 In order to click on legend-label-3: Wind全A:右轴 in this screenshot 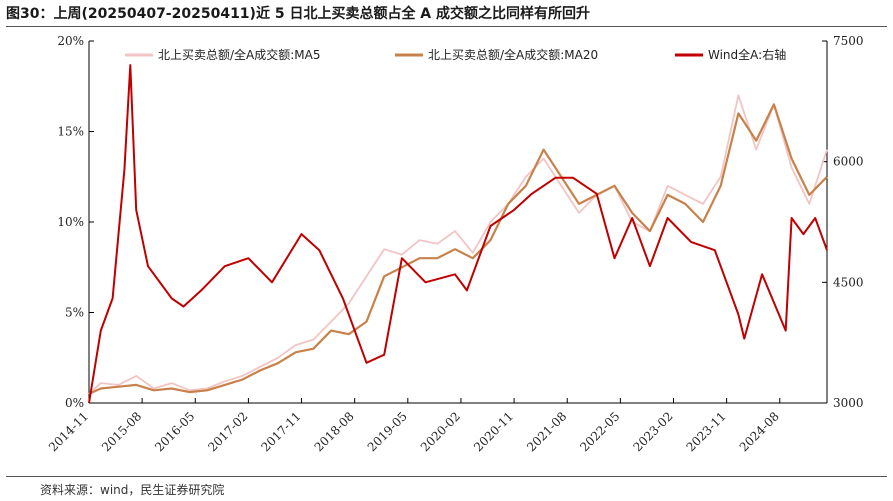, I will do `click(747, 54)`.